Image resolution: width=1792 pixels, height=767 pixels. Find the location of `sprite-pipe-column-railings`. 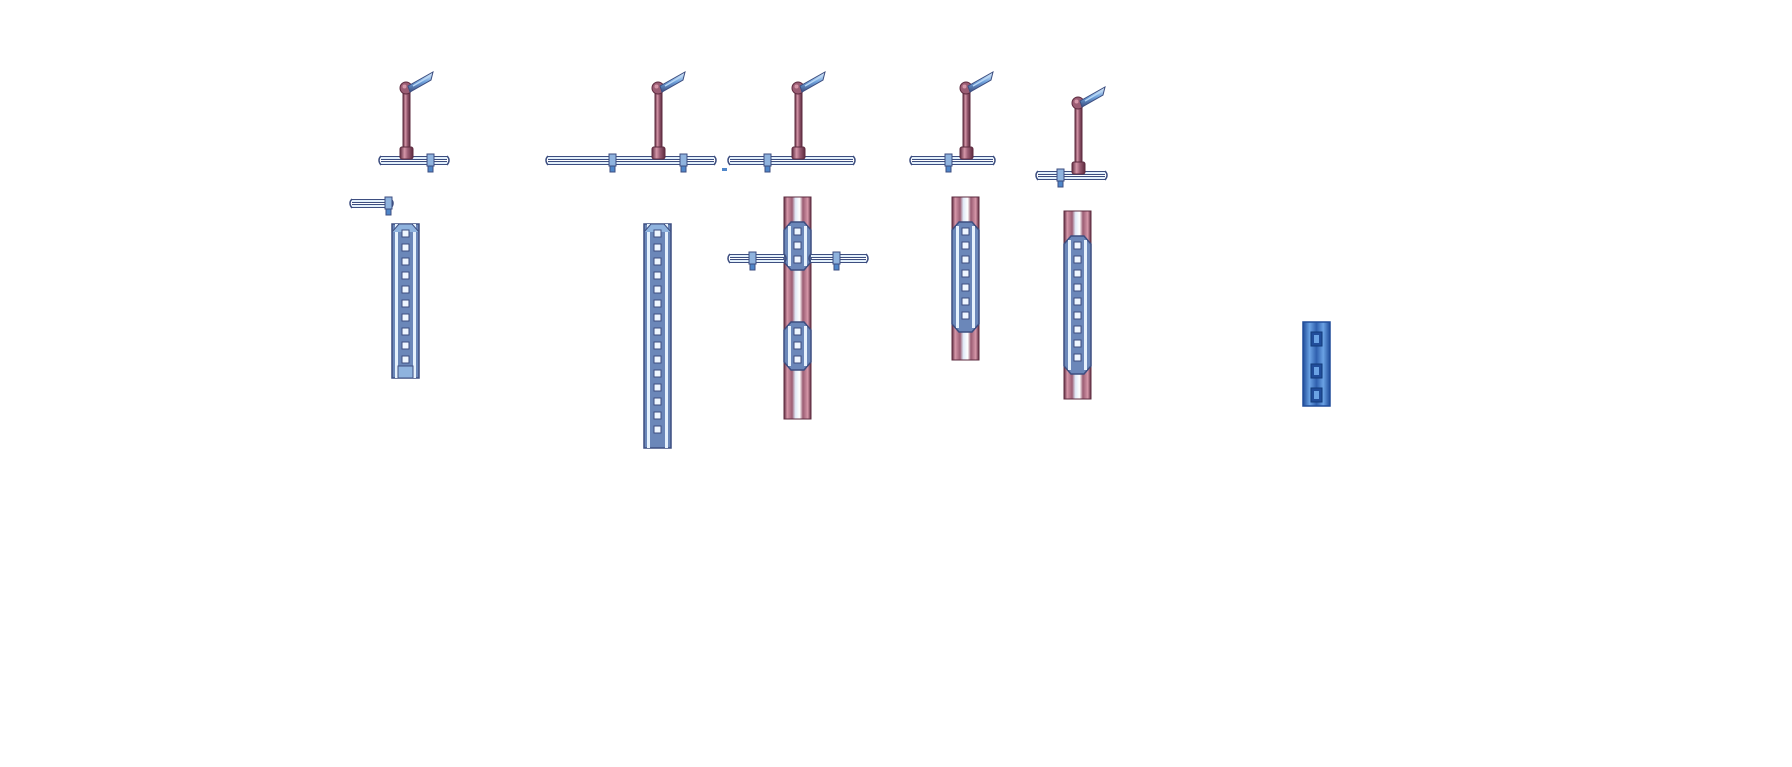

sprite-pipe-column-railings is located at coordinates (798, 308).